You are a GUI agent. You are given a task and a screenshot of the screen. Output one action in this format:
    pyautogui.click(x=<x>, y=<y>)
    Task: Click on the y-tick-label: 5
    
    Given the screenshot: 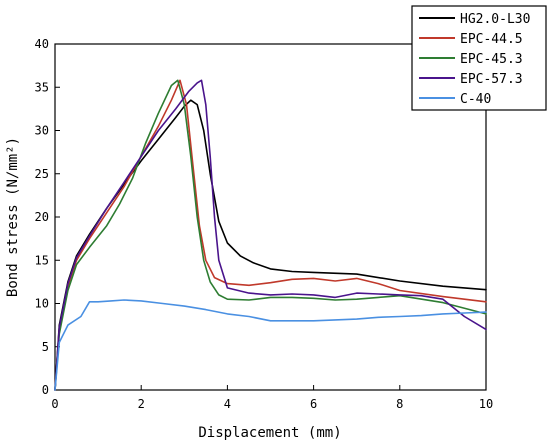 What is the action you would take?
    pyautogui.click(x=45, y=347)
    